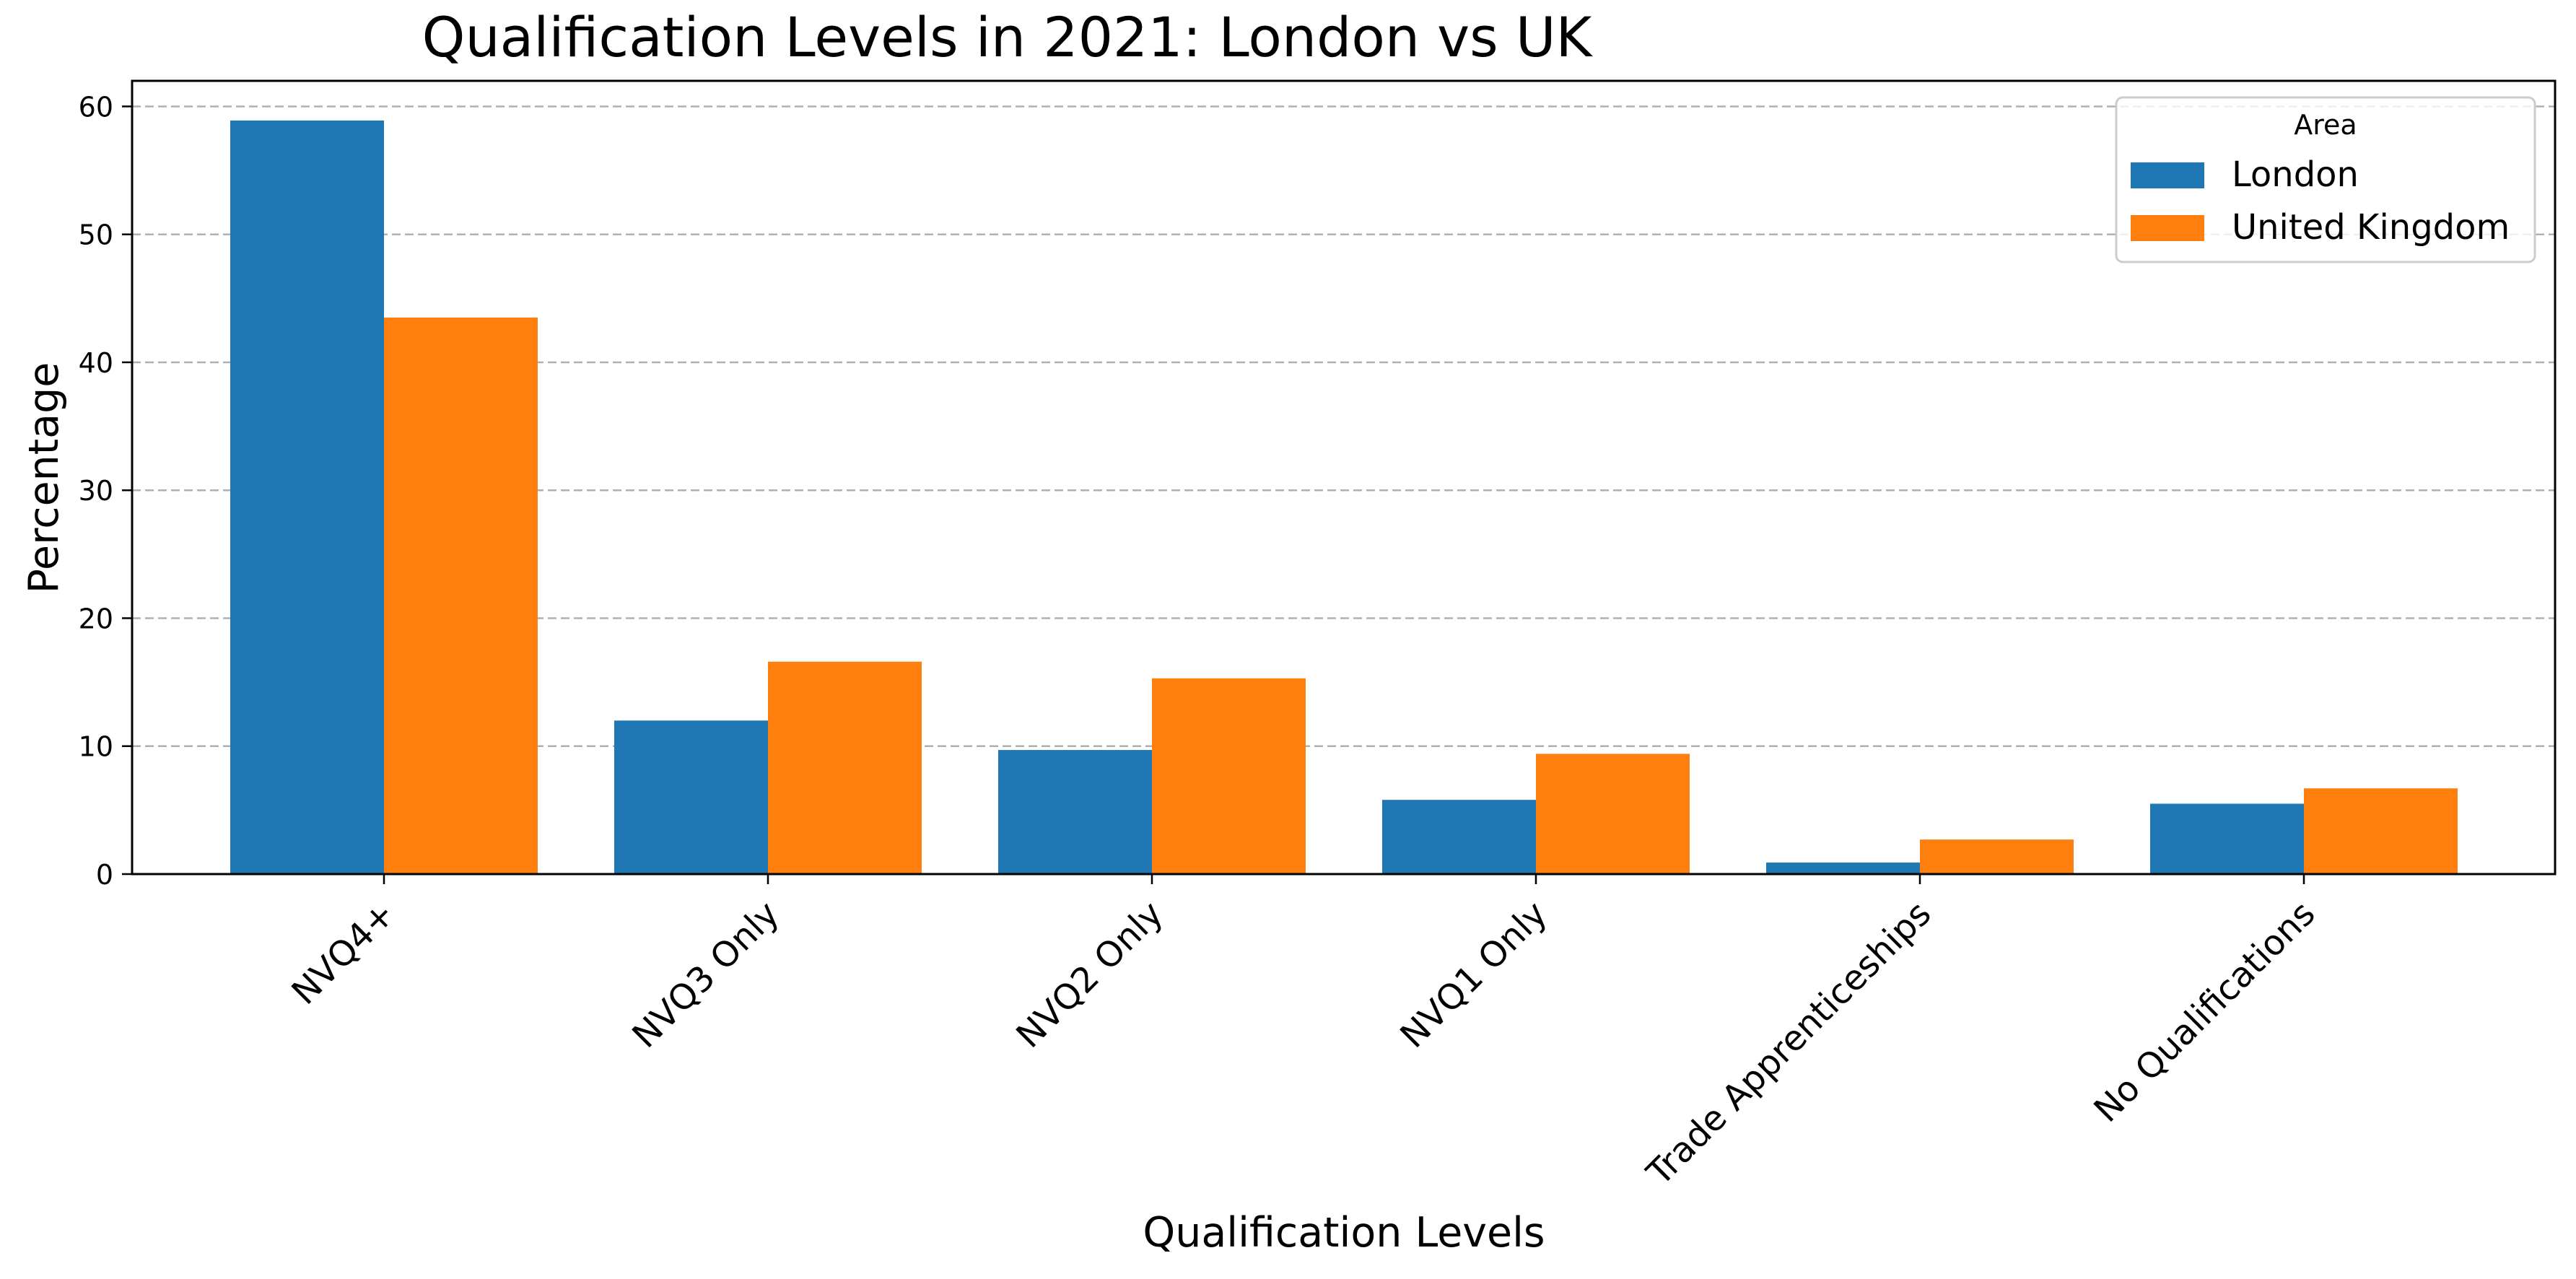  What do you see at coordinates (2371, 227) in the screenshot?
I see `legend-label-united-kingdom: United Kingdom` at bounding box center [2371, 227].